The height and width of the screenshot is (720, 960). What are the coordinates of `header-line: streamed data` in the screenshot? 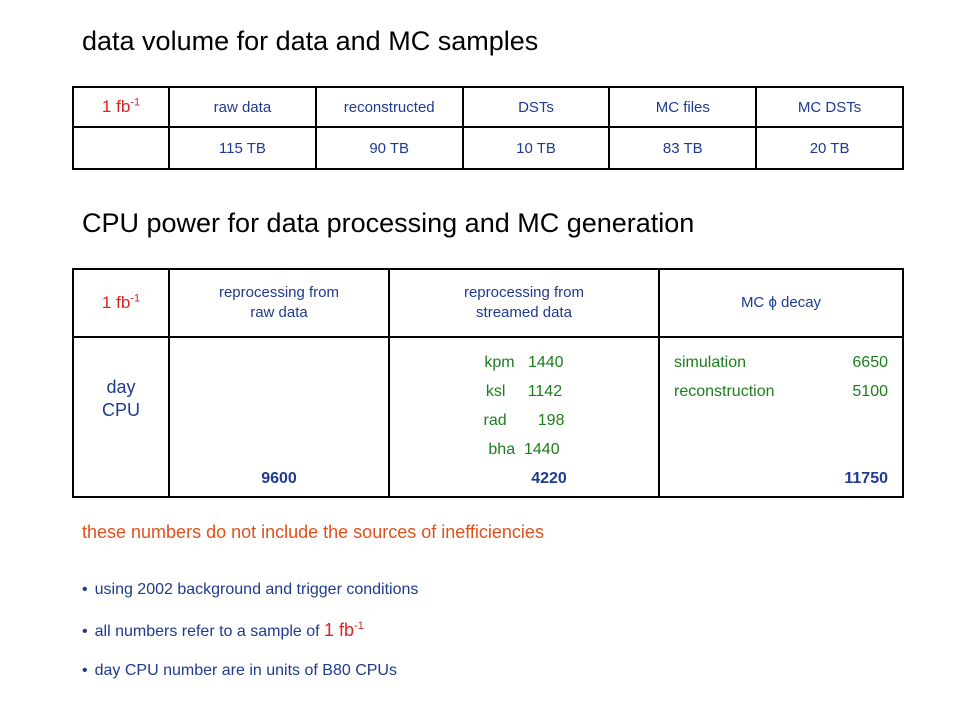 It's located at (524, 312).